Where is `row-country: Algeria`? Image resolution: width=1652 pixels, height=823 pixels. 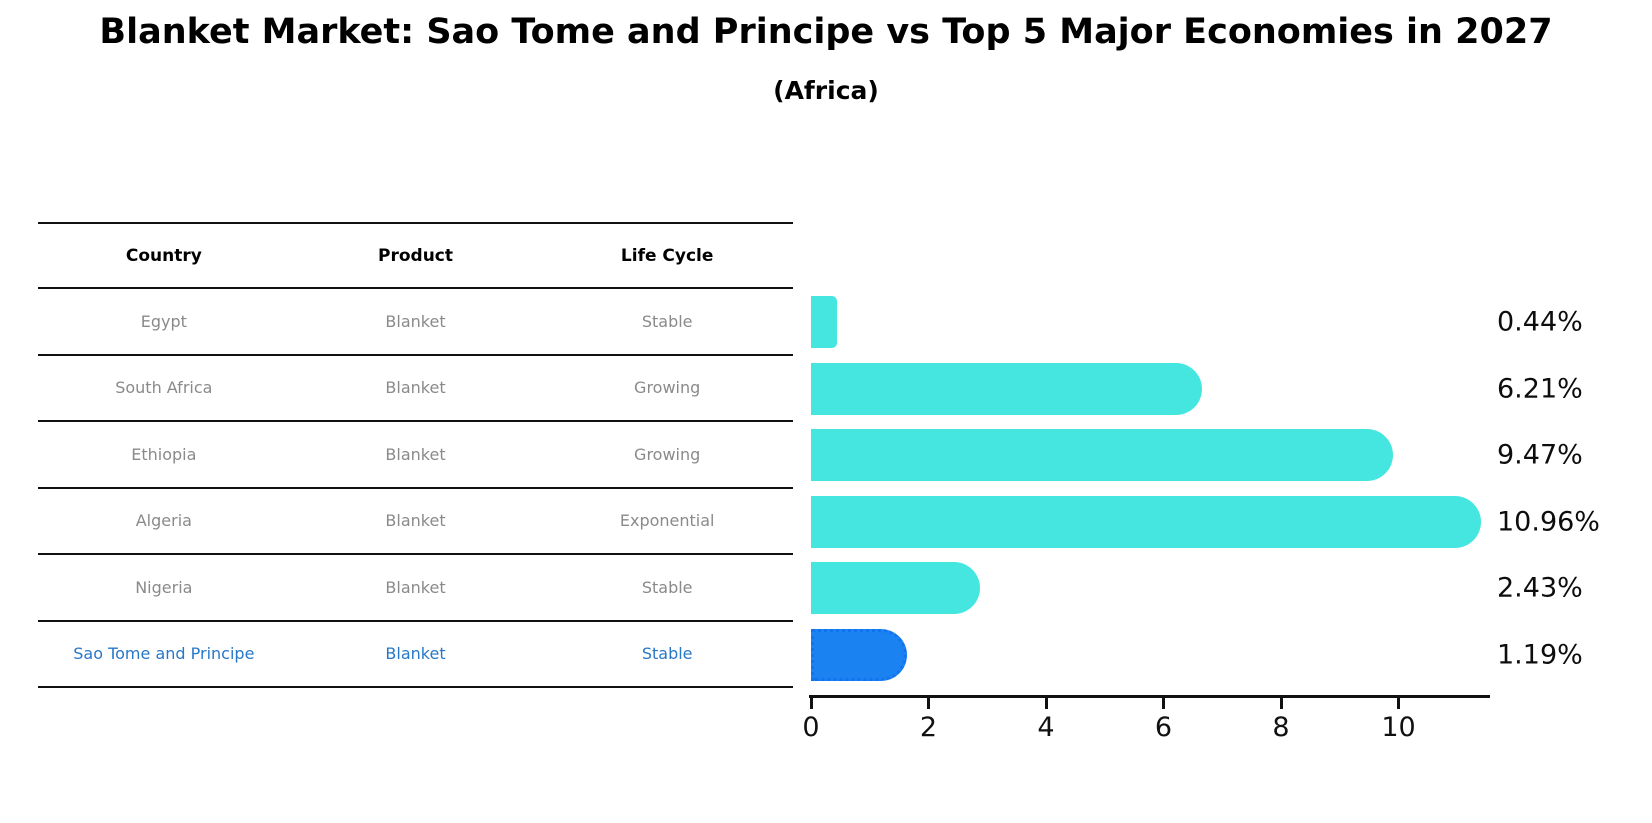
row-country: Algeria is located at coordinates (163, 521).